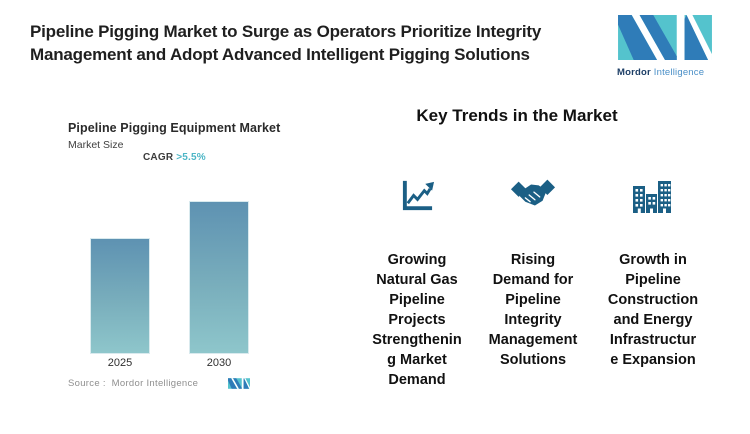 This screenshot has height=434, width=750. What do you see at coordinates (120, 296) in the screenshot?
I see `bar-2025` at bounding box center [120, 296].